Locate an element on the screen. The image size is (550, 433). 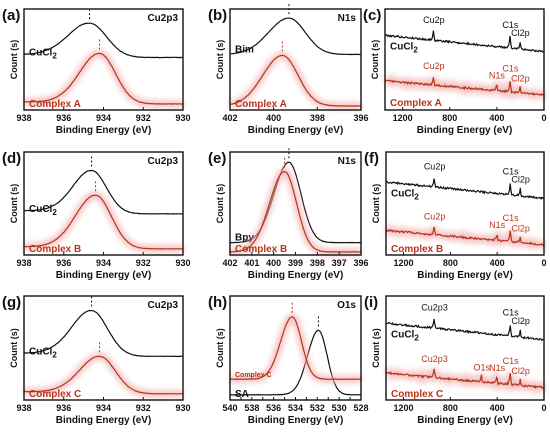
panel-letter: (b) is located at coordinates (217, 15).